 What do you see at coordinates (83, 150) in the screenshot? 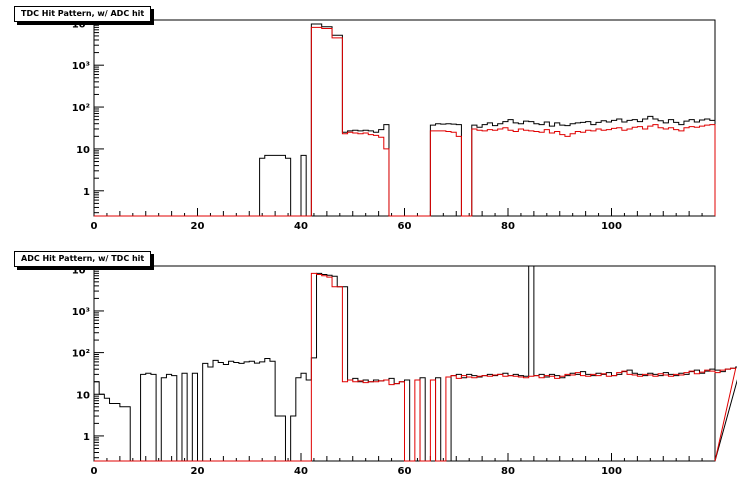
I see `y-tick-label-0-1: 10` at bounding box center [83, 150].